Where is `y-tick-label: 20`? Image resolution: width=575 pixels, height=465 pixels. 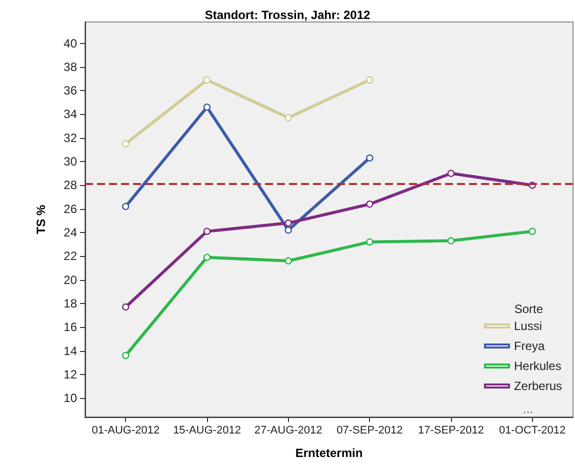
y-tick-label: 20 is located at coordinates (71, 279).